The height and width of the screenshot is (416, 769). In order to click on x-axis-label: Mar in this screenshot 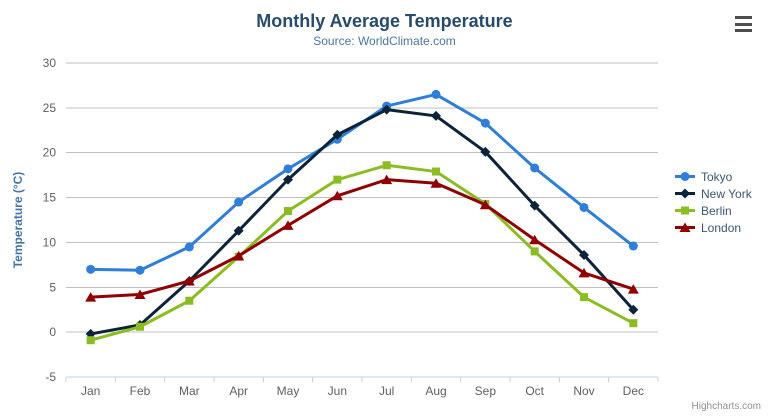, I will do `click(189, 391)`.